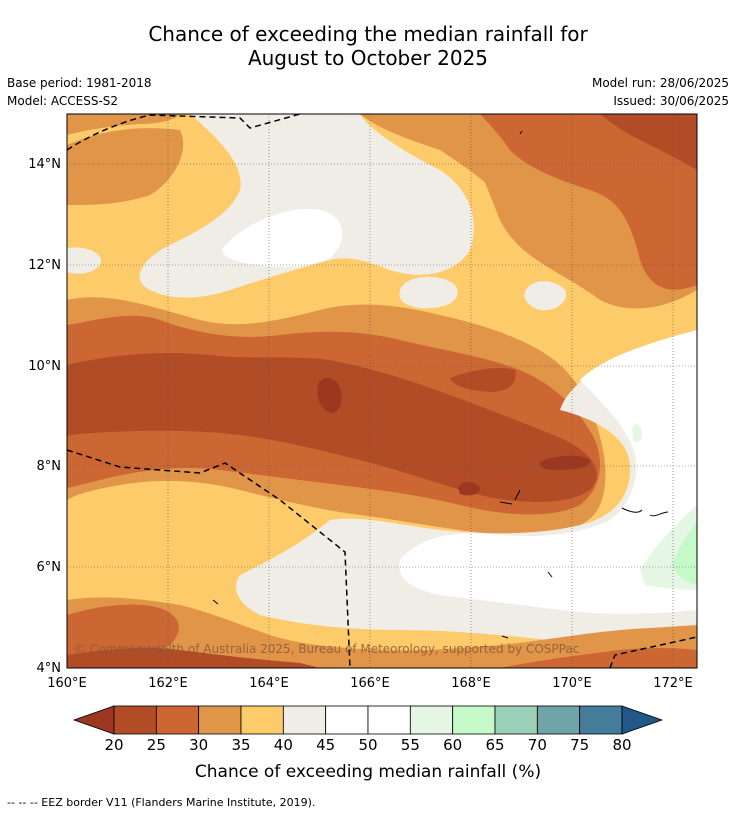 This screenshot has height=816, width=736. Describe the element at coordinates (44, 416) in the screenshot. I see `latitude-labels: 14°N 12°N 10°N 8°N 6°N 4°N` at that location.